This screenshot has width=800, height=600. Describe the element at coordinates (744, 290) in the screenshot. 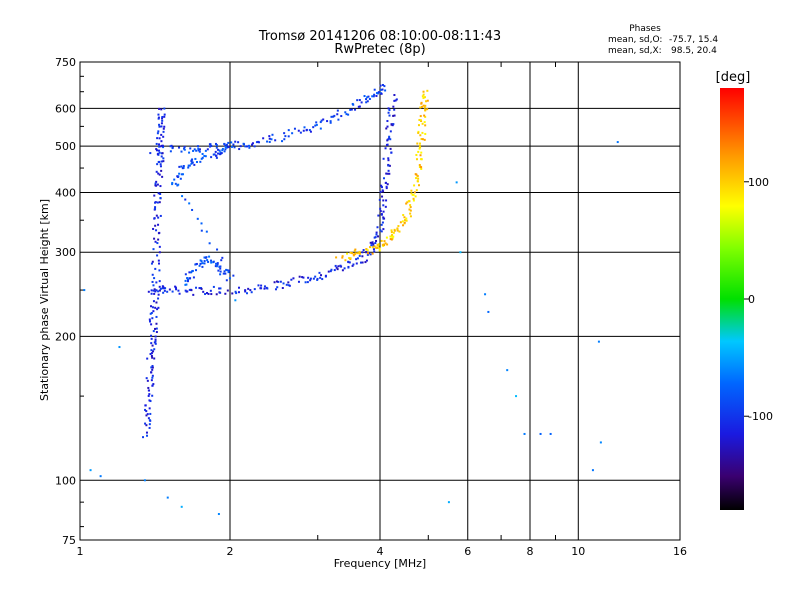

I see `colorbar: [deg] -100 0 100` at that location.